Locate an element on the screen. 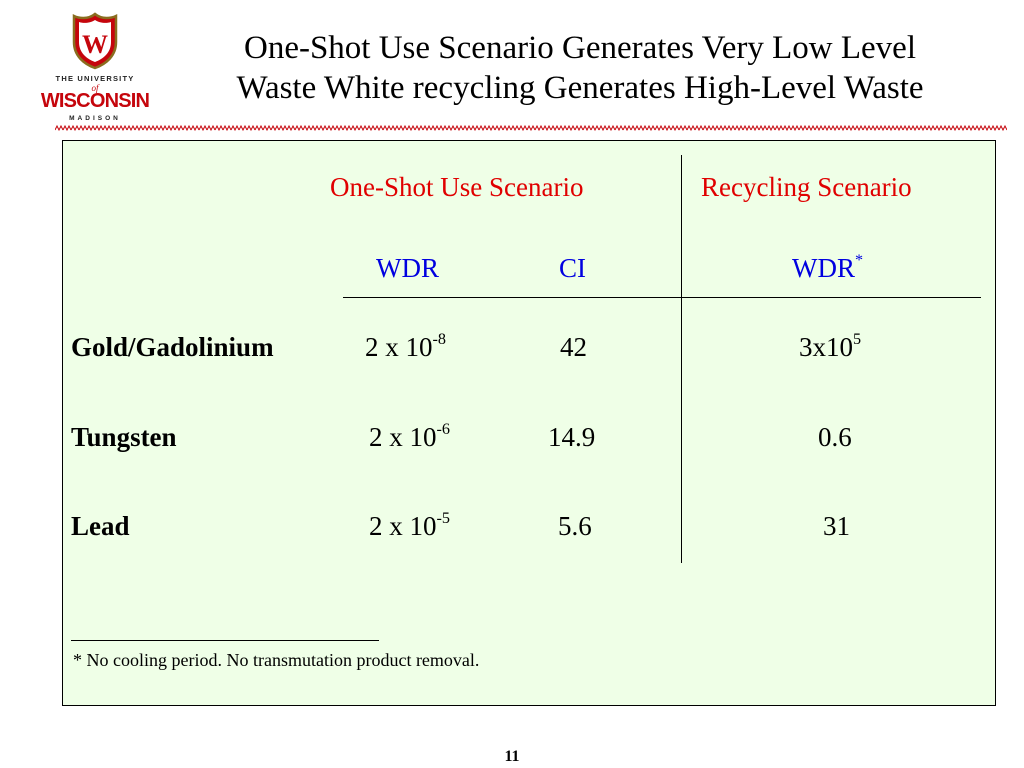 The width and height of the screenshot is (1024, 768). footnote-rule is located at coordinates (225, 640).